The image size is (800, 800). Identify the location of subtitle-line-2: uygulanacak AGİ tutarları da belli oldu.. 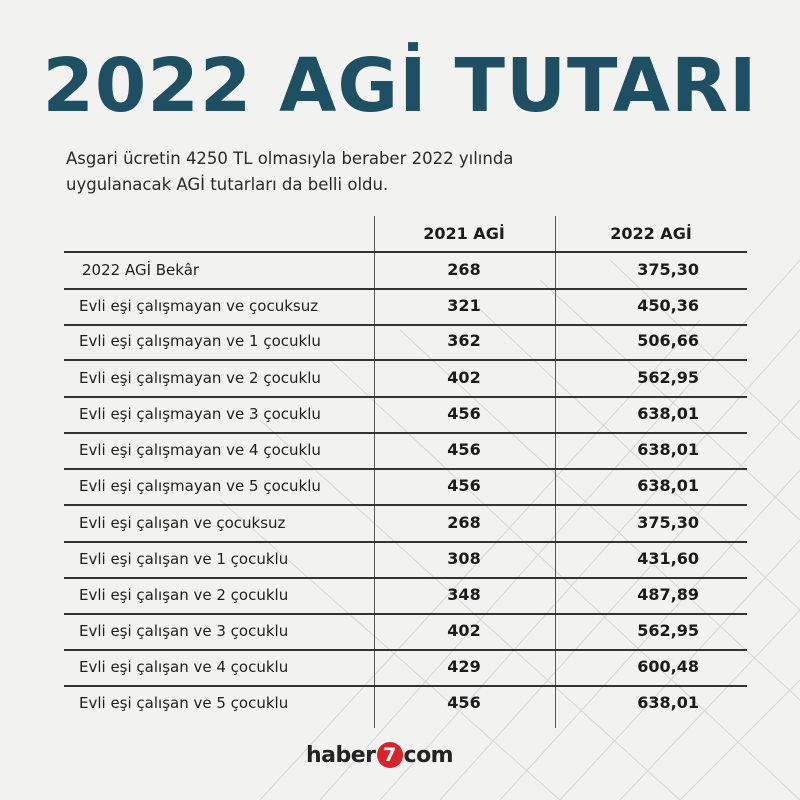
(227, 184).